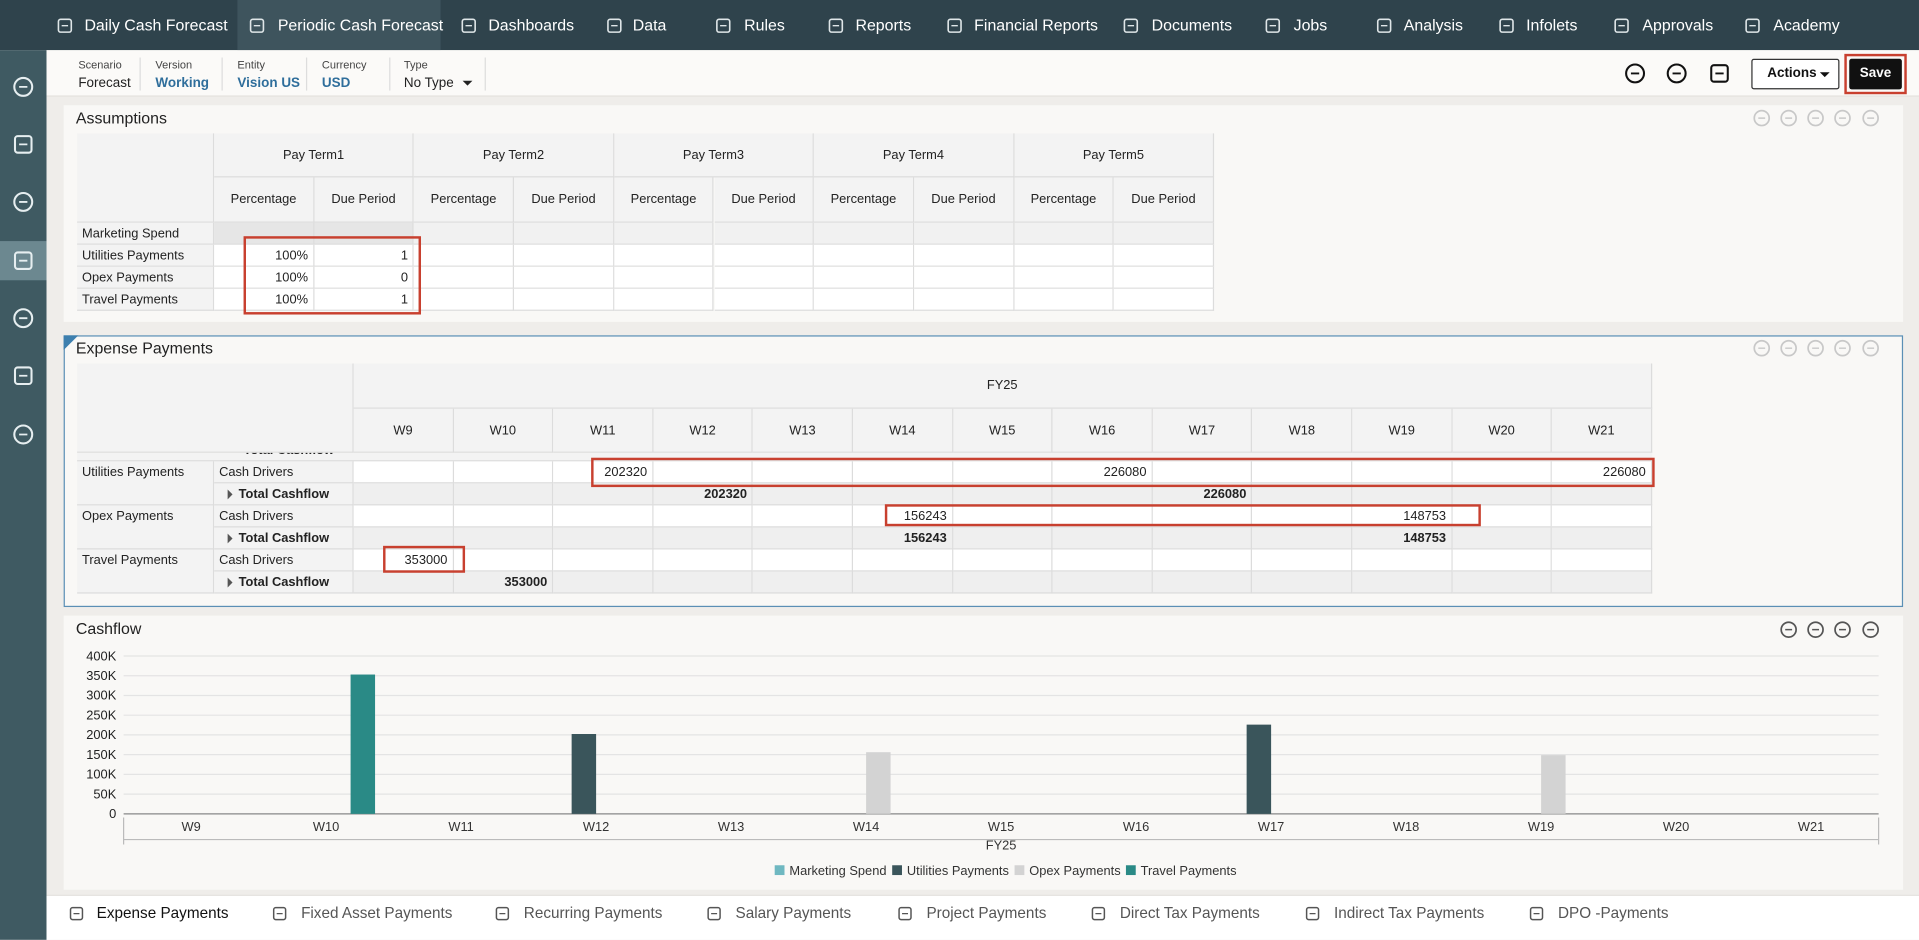 The width and height of the screenshot is (1919, 940). Describe the element at coordinates (460, 826) in the screenshot. I see `x-tick-label: W11` at that location.